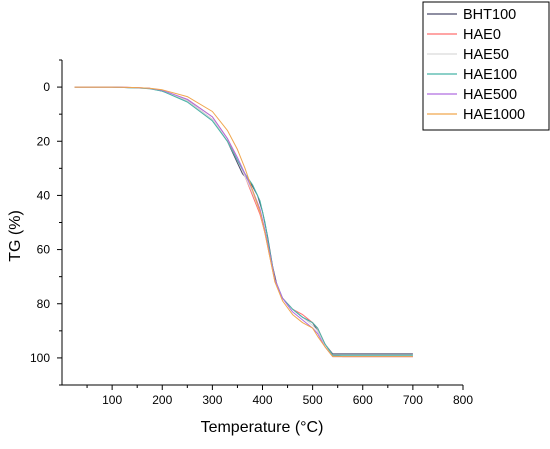  I want to click on y-tick-label: 40, so click(44, 195).